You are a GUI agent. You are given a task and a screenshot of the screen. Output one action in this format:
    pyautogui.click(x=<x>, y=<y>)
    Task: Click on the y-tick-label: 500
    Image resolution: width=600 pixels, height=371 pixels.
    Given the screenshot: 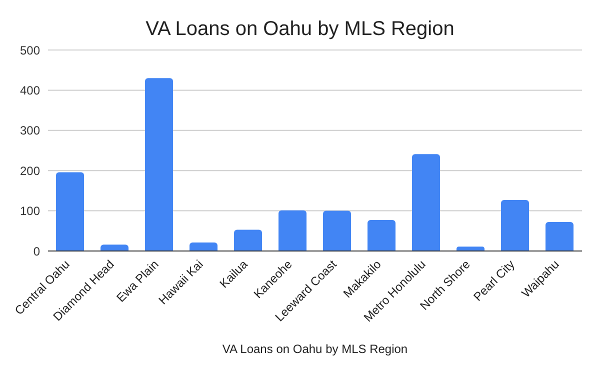 What is the action you would take?
    pyautogui.click(x=30, y=50)
    